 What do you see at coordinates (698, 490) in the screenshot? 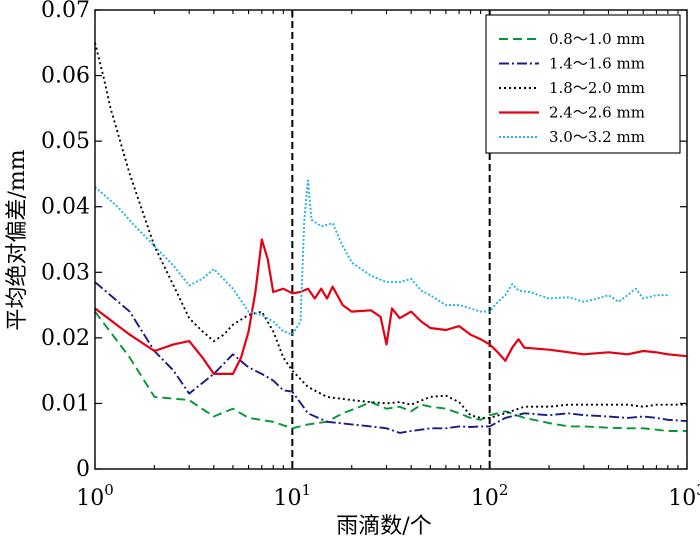
I see `x-tick-label-exponent: 3` at bounding box center [698, 490].